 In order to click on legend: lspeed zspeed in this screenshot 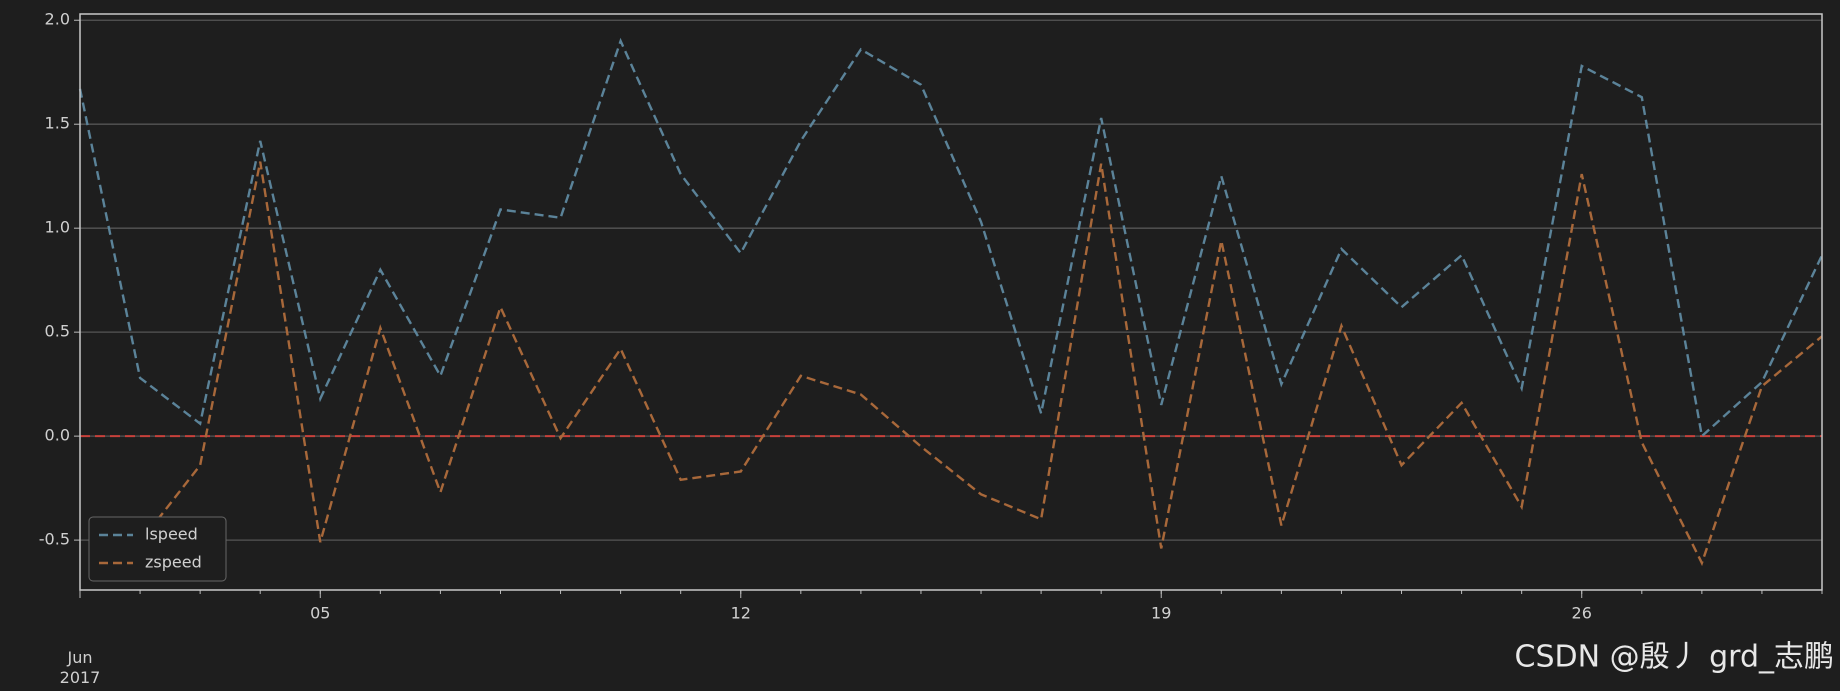, I will do `click(157, 549)`.